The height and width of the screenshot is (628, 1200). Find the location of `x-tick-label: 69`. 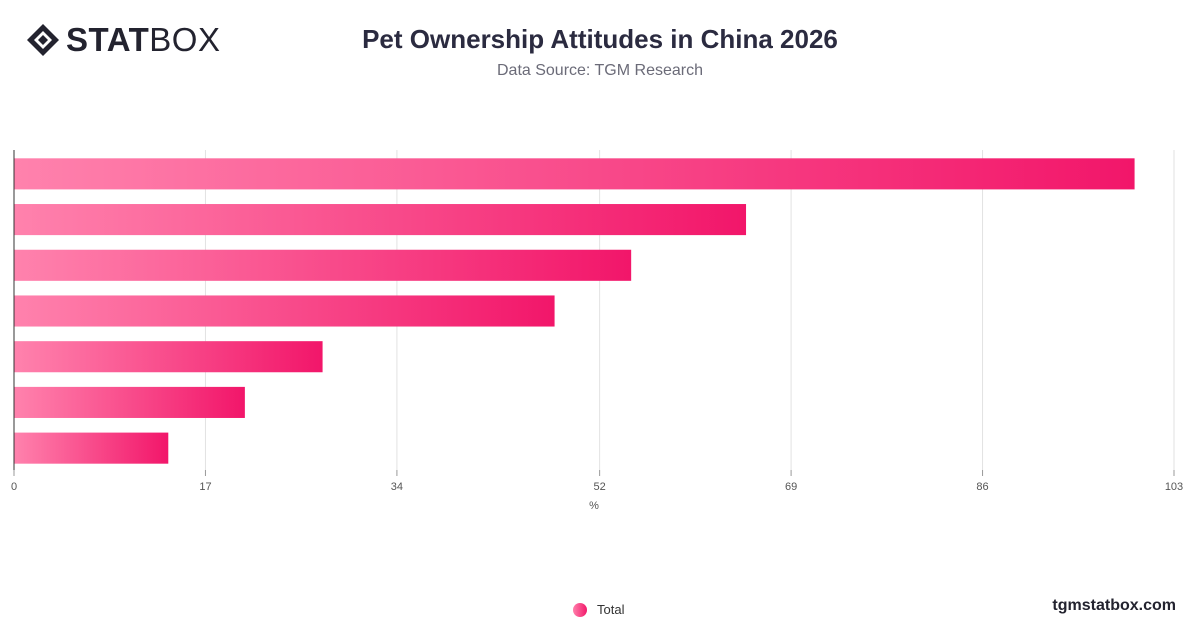

x-tick-label: 69 is located at coordinates (791, 487).